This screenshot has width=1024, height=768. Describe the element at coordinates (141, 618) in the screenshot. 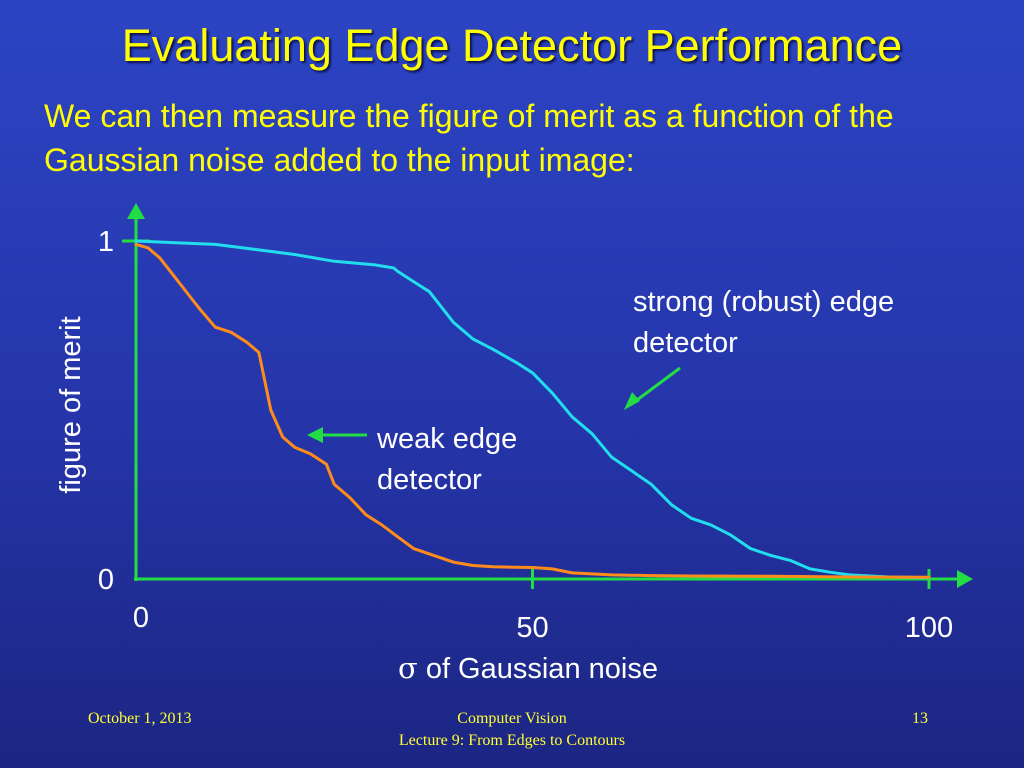

I see `x-tick-label-0: 0` at that location.